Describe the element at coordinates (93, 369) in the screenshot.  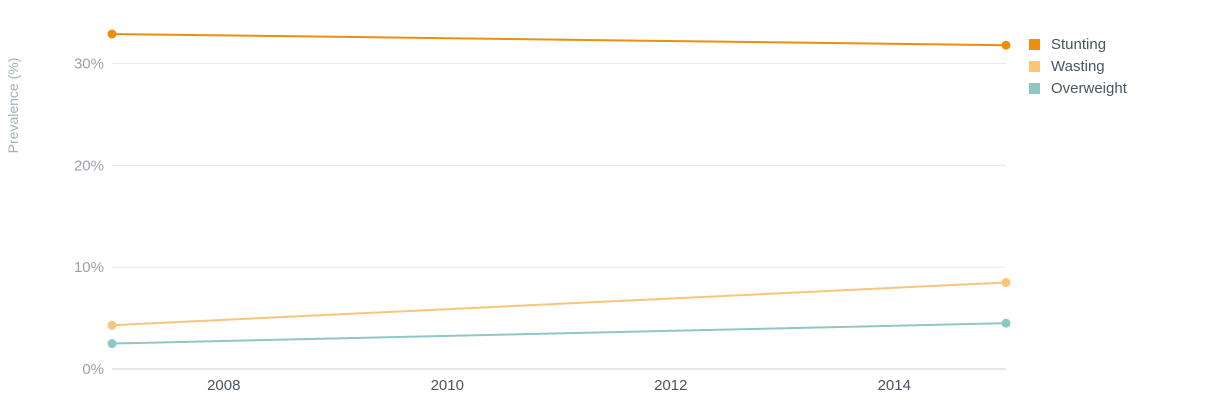
I see `y-tick-label: 0%` at that location.